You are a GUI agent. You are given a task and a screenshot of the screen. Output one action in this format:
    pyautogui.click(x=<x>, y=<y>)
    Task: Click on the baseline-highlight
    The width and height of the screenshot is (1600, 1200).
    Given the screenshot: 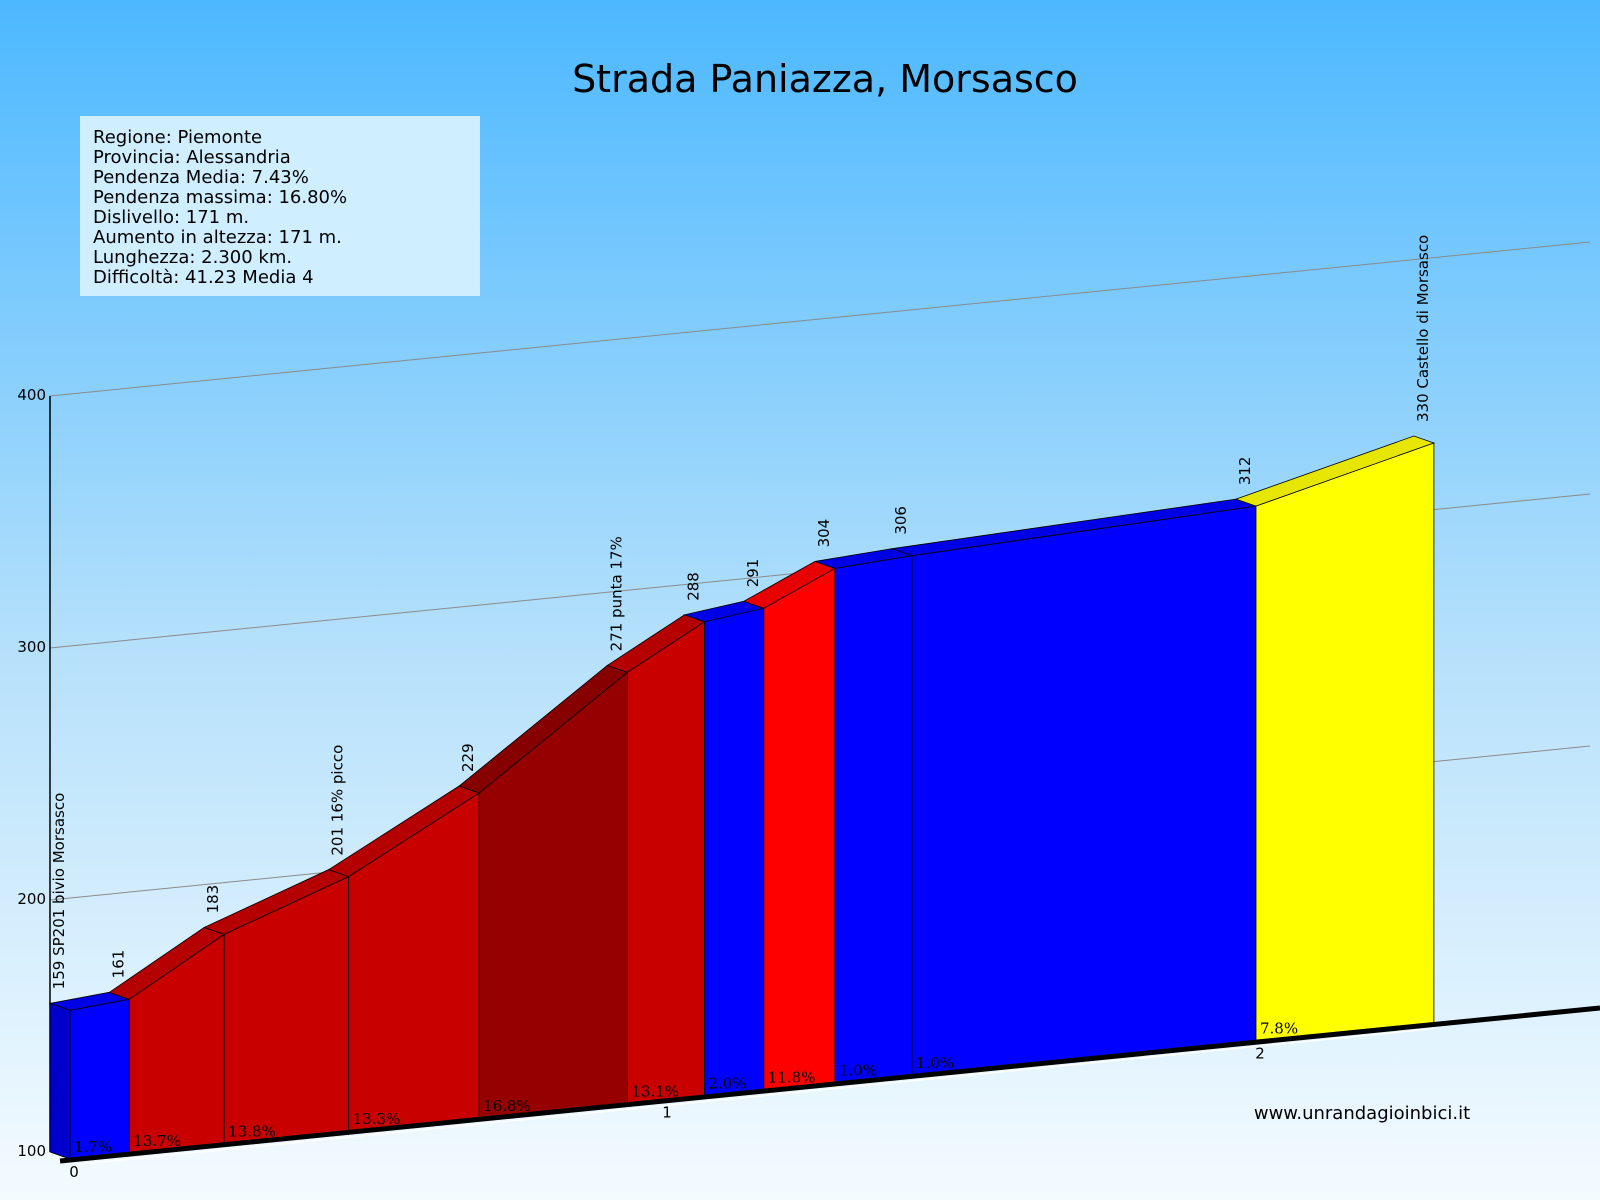 What is the action you would take?
    pyautogui.click(x=751, y=1096)
    